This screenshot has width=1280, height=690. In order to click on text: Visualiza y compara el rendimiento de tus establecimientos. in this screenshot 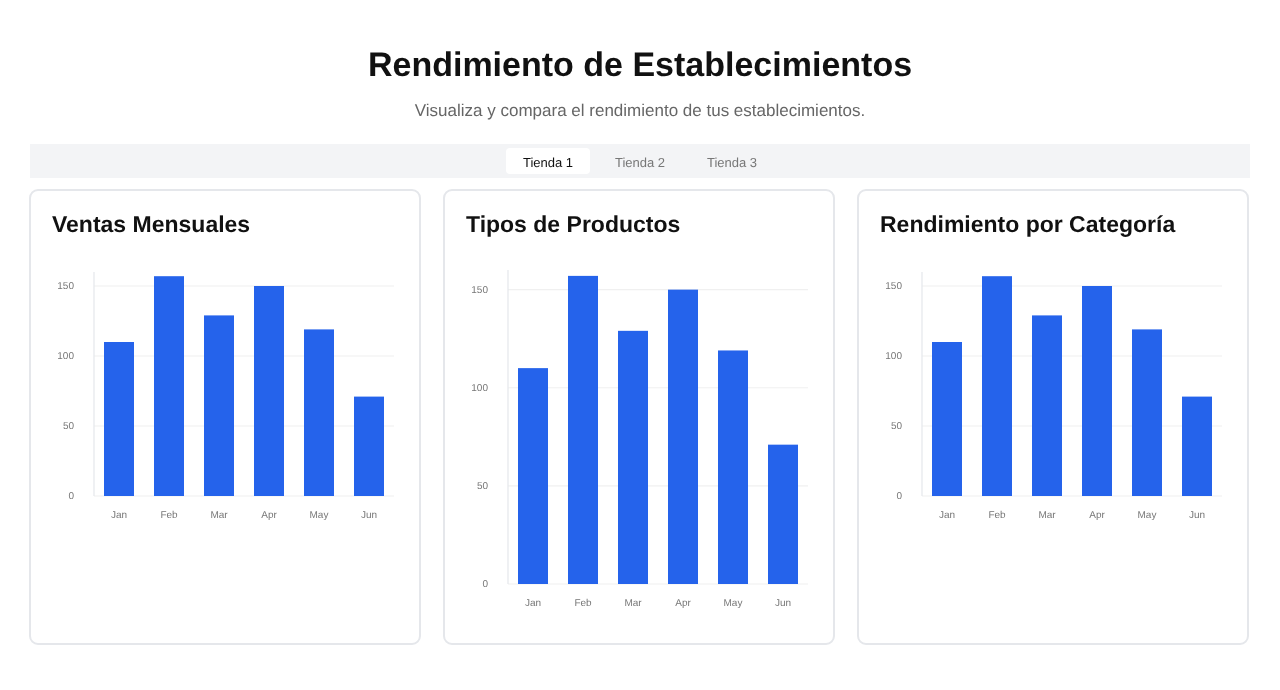, I will do `click(640, 110)`.